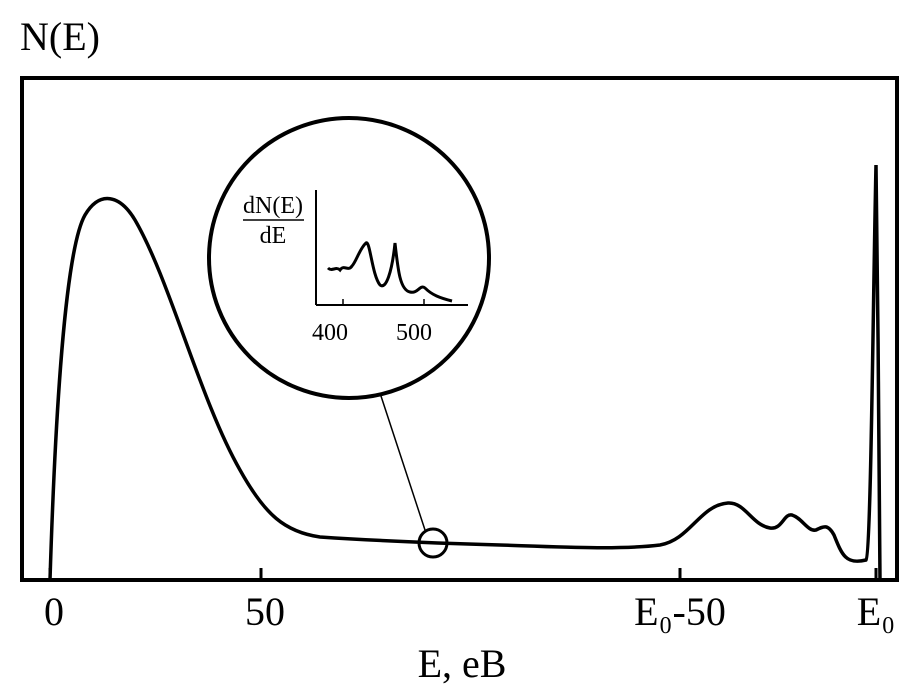 This screenshot has height=692, width=918. I want to click on inset-curve, so click(389, 272).